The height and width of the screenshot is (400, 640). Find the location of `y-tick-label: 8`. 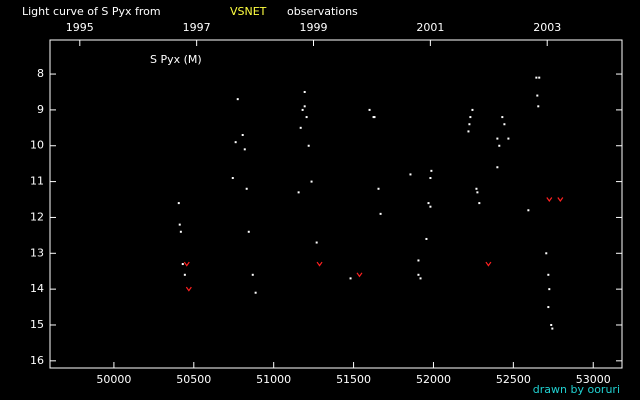

y-tick-label: 8 is located at coordinates (40, 73).